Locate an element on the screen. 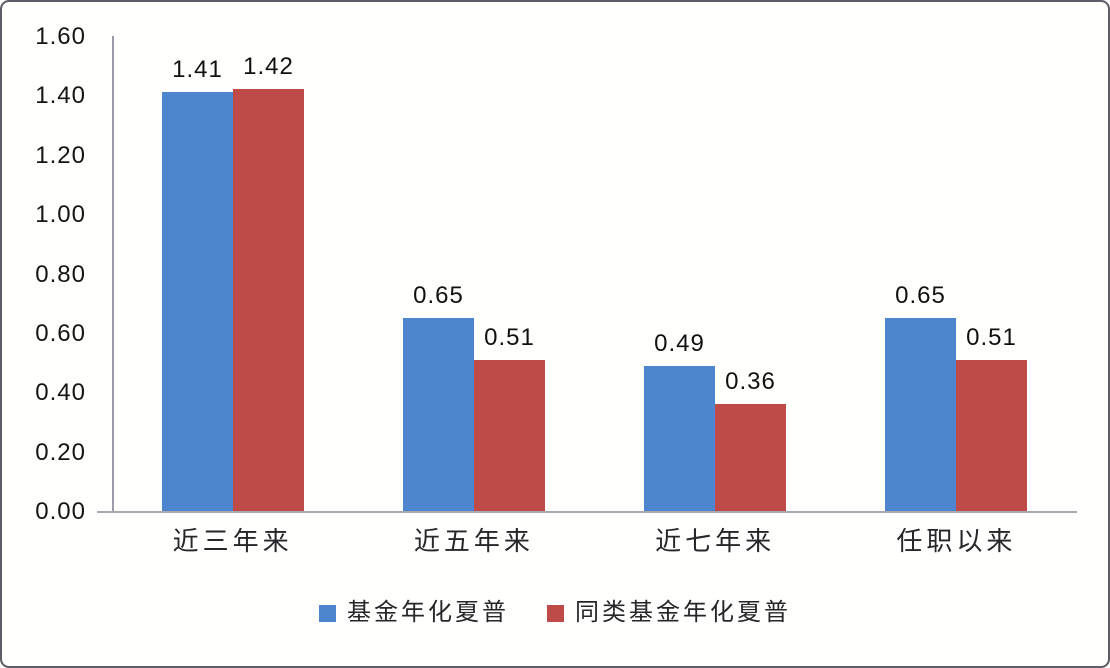 The height and width of the screenshot is (668, 1110). legend-series-label: 基金年化夏普 is located at coordinates (428, 613).